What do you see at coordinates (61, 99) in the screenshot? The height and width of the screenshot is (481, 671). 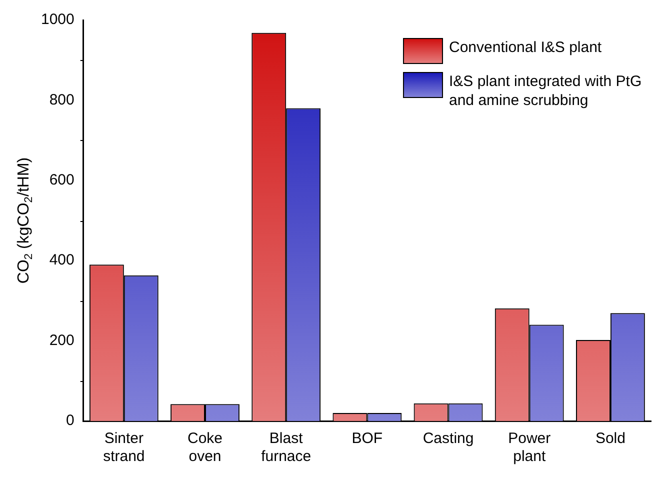 I see `y-tick-label: 800` at bounding box center [61, 99].